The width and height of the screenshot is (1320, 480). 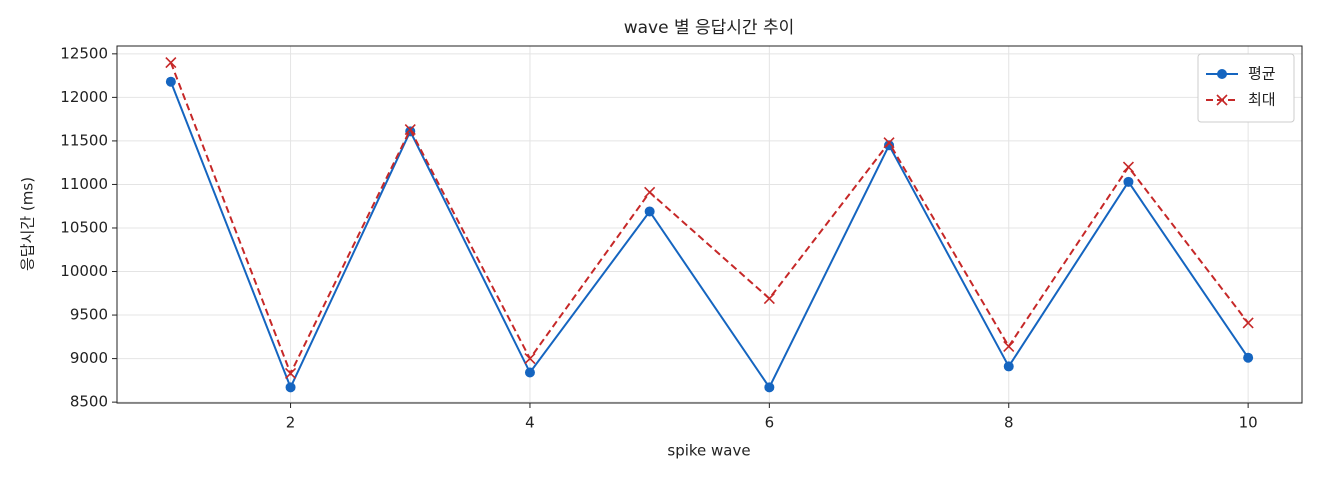 I want to click on y-tick-label: 9000, so click(x=89, y=358).